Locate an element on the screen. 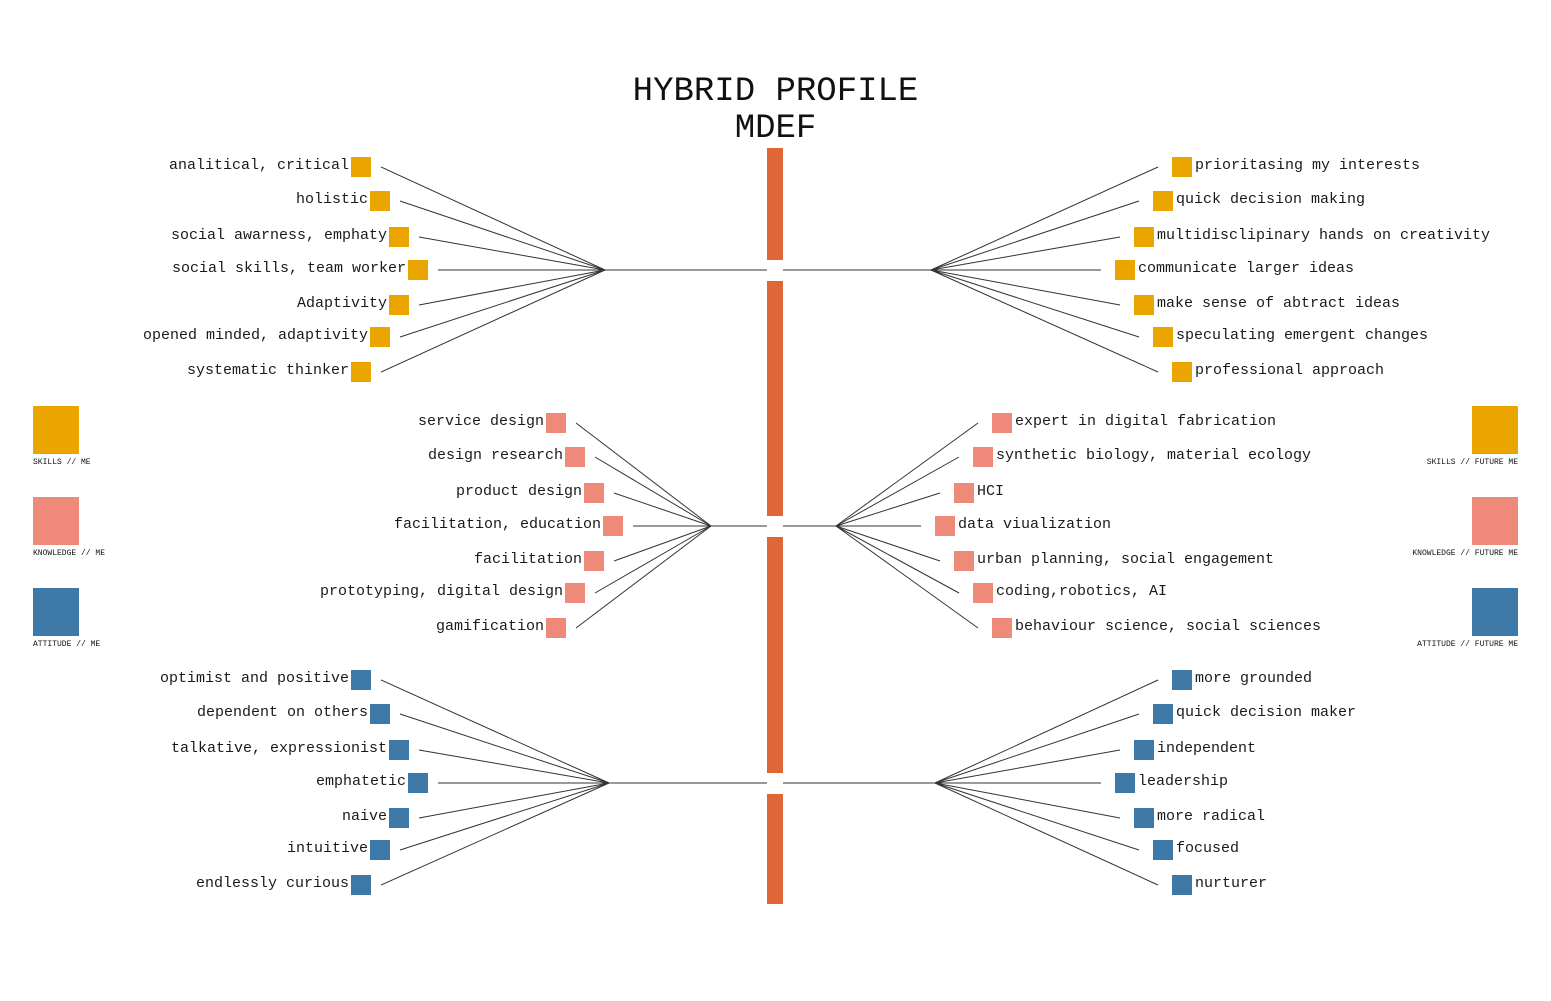 This screenshot has width=1551, height=1001. label-skills-me: analitical, critical is located at coordinates (258, 165).